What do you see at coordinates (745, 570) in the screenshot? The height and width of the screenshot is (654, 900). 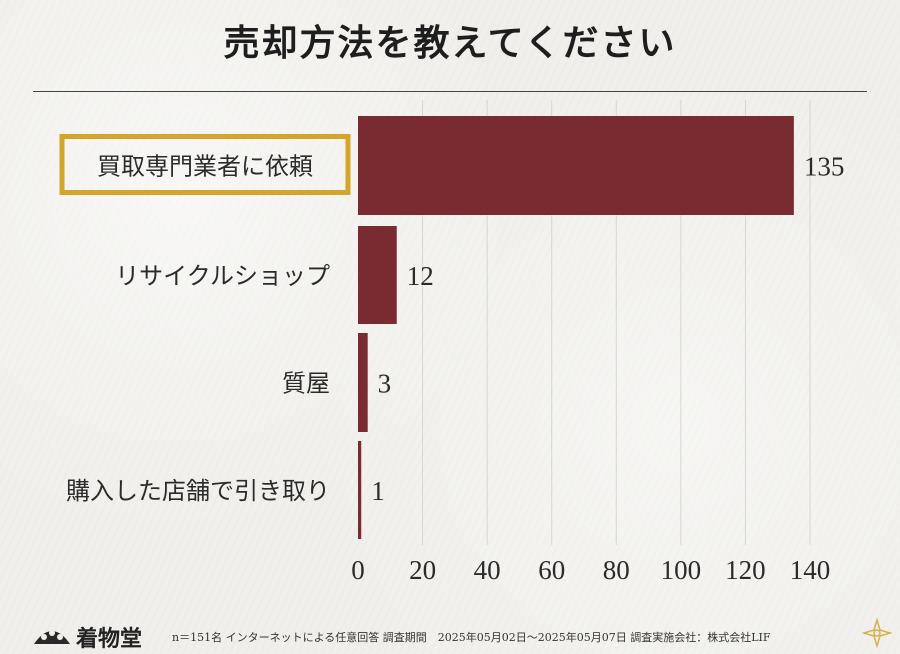 I see `x-tick-label-6: 120` at bounding box center [745, 570].